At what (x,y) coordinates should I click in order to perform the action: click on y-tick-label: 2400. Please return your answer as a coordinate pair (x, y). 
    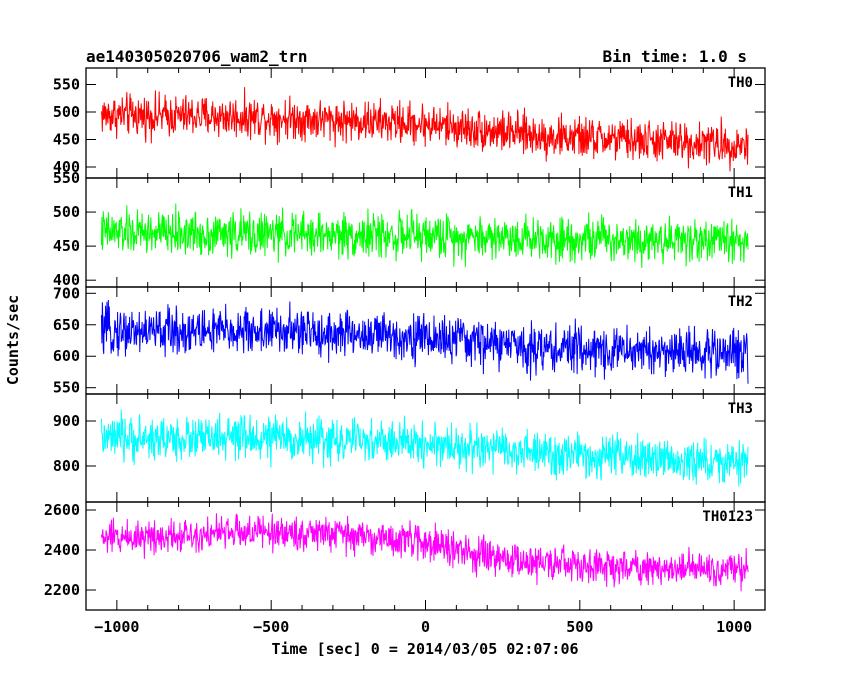
    Looking at the image, I should click on (62, 550).